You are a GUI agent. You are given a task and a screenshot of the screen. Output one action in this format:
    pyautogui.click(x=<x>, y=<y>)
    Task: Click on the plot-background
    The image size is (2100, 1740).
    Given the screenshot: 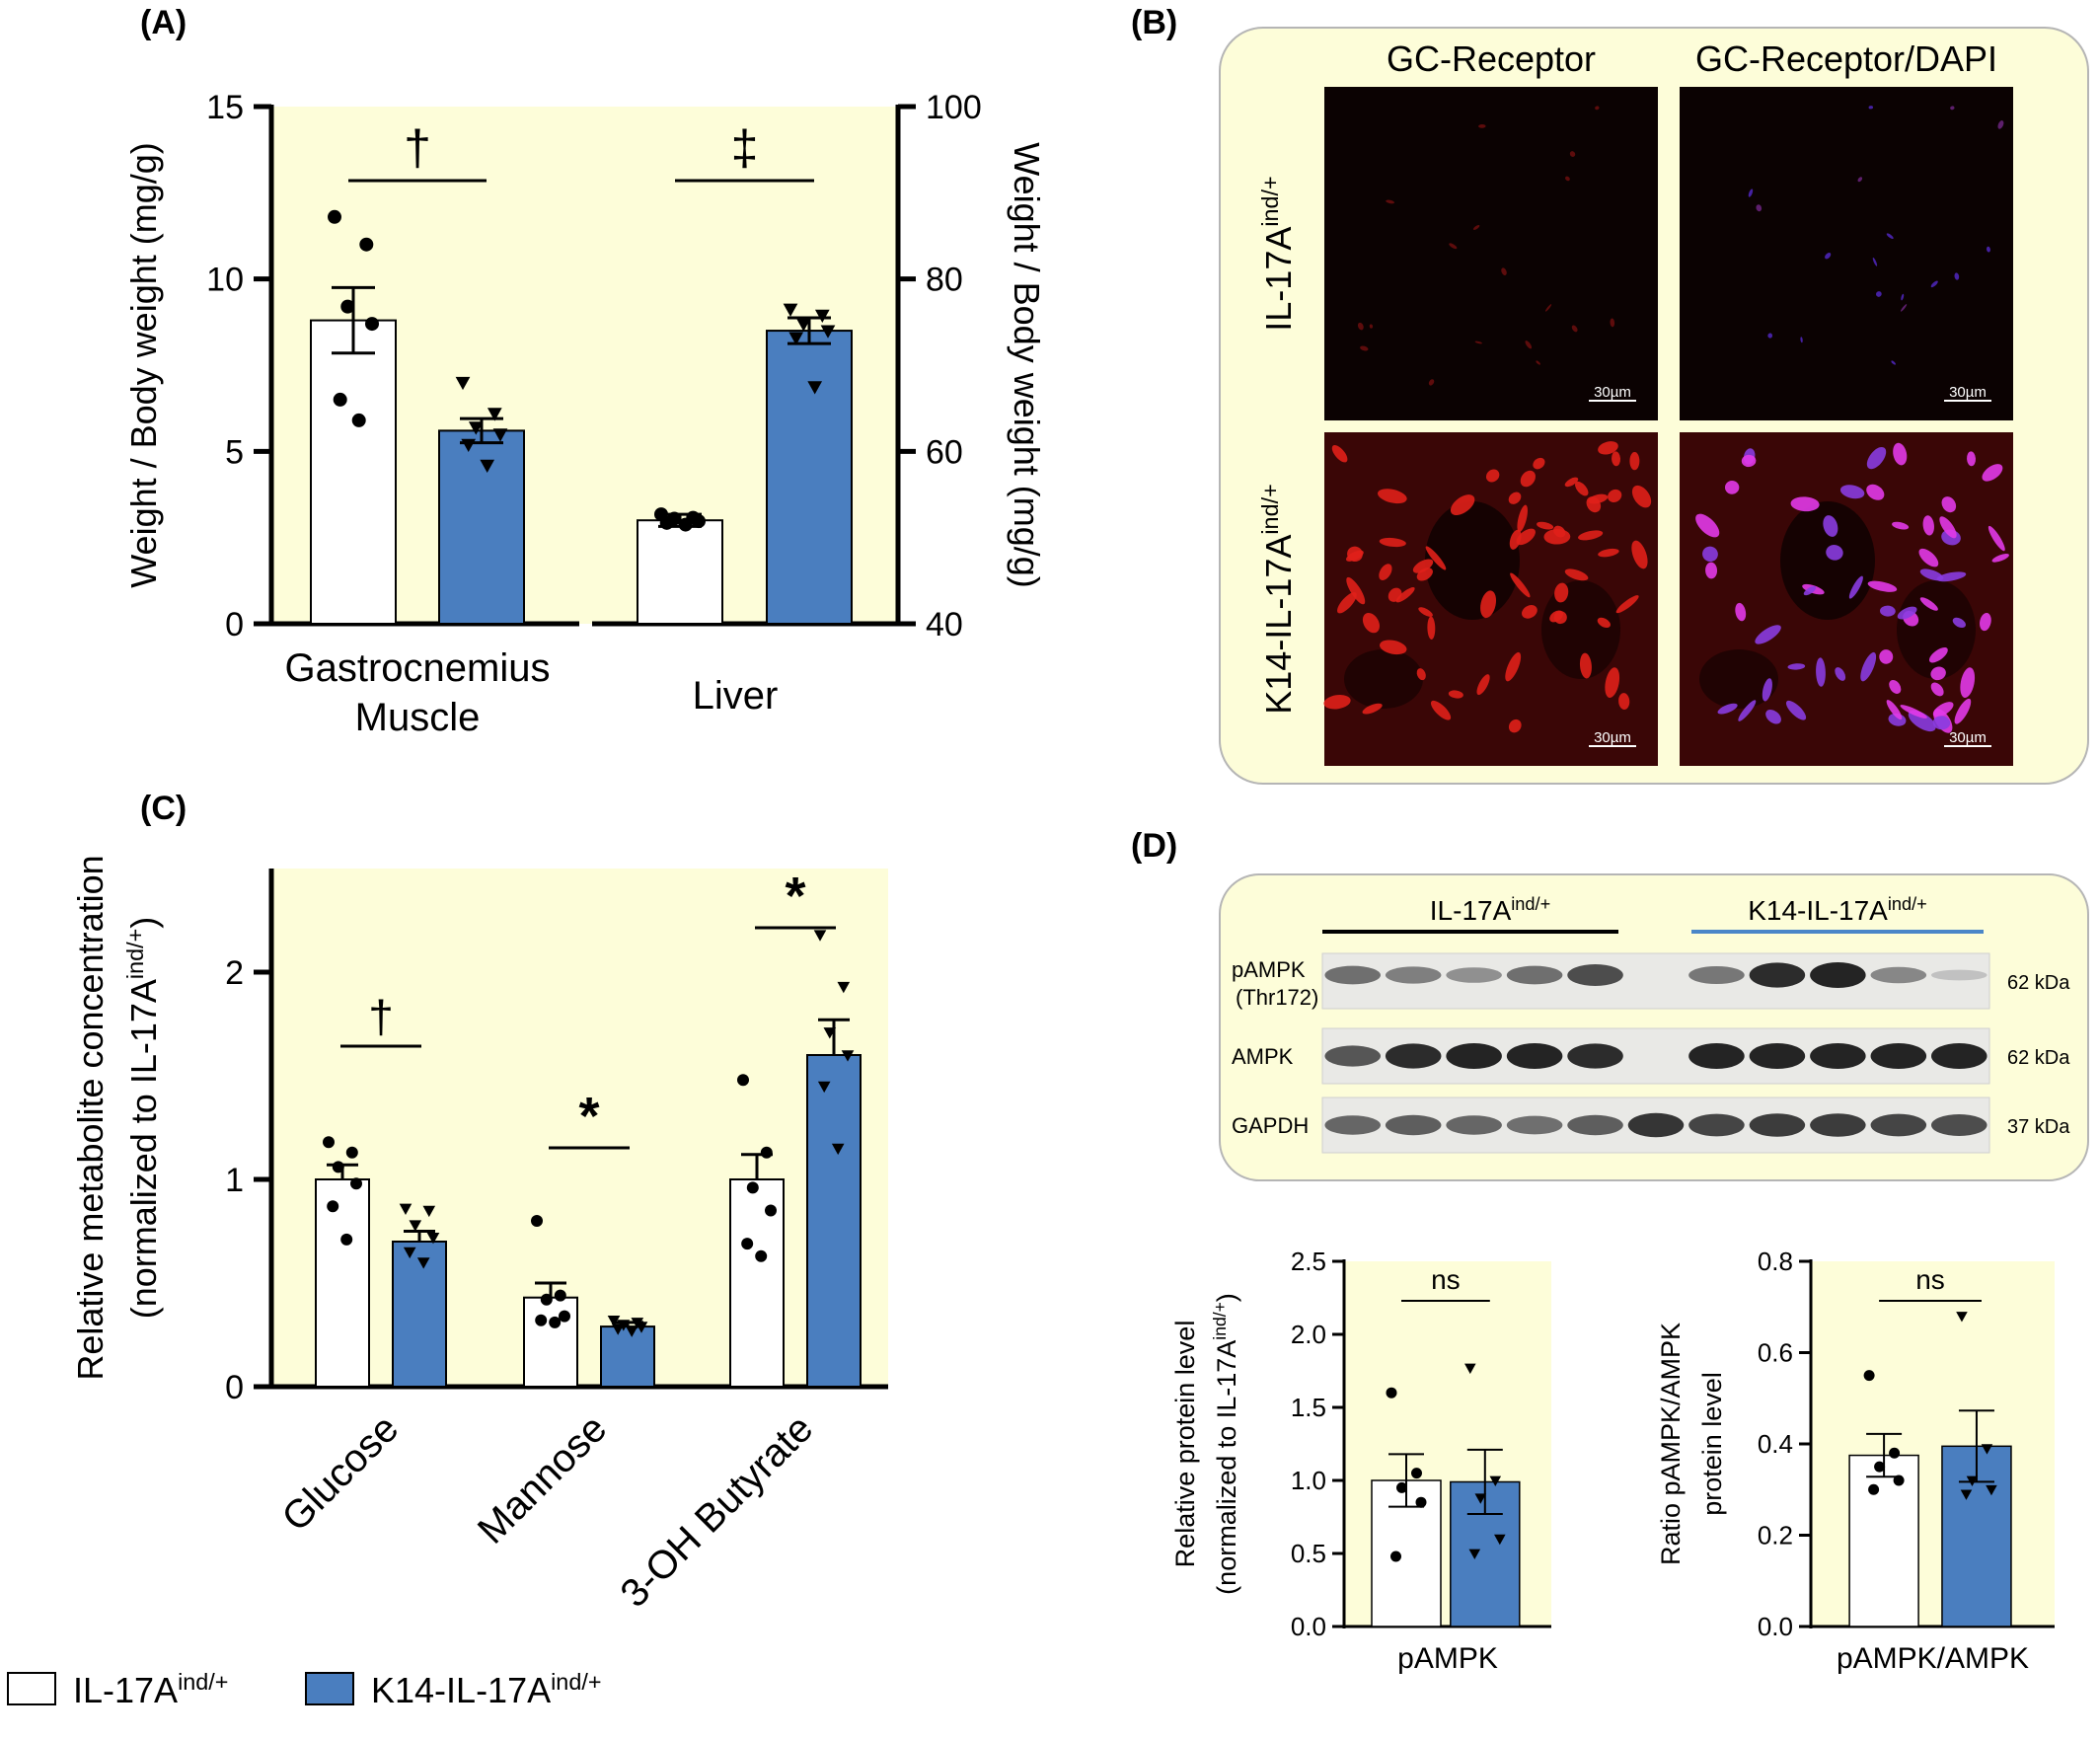 What is the action you would take?
    pyautogui.click(x=1933, y=1444)
    